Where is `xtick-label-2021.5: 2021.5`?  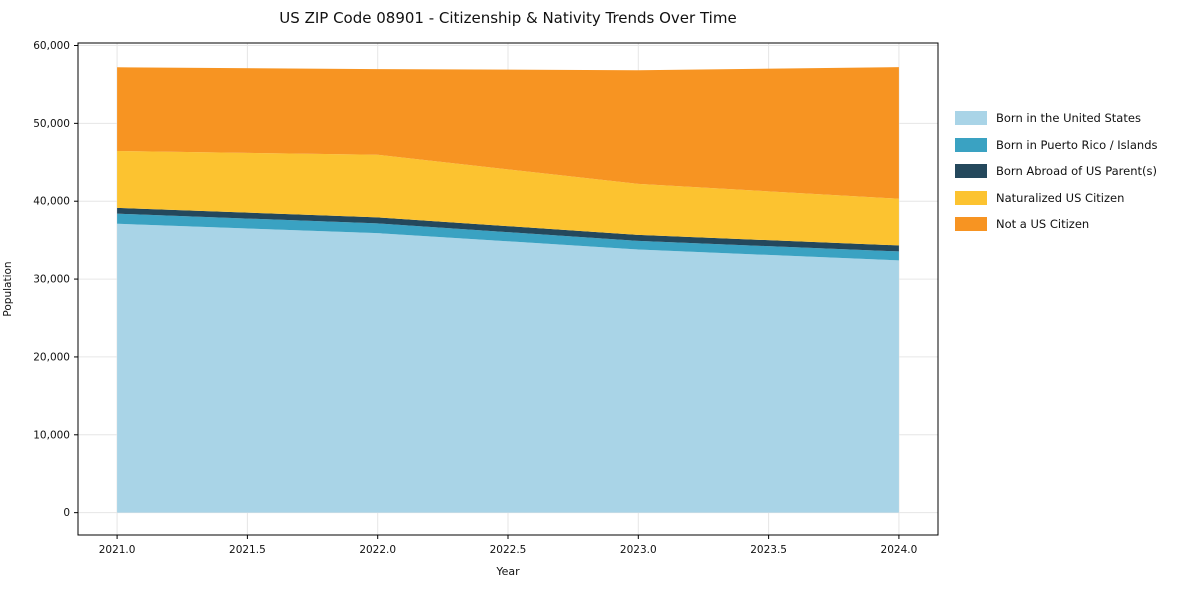
xtick-label-2021.5: 2021.5 is located at coordinates (247, 550).